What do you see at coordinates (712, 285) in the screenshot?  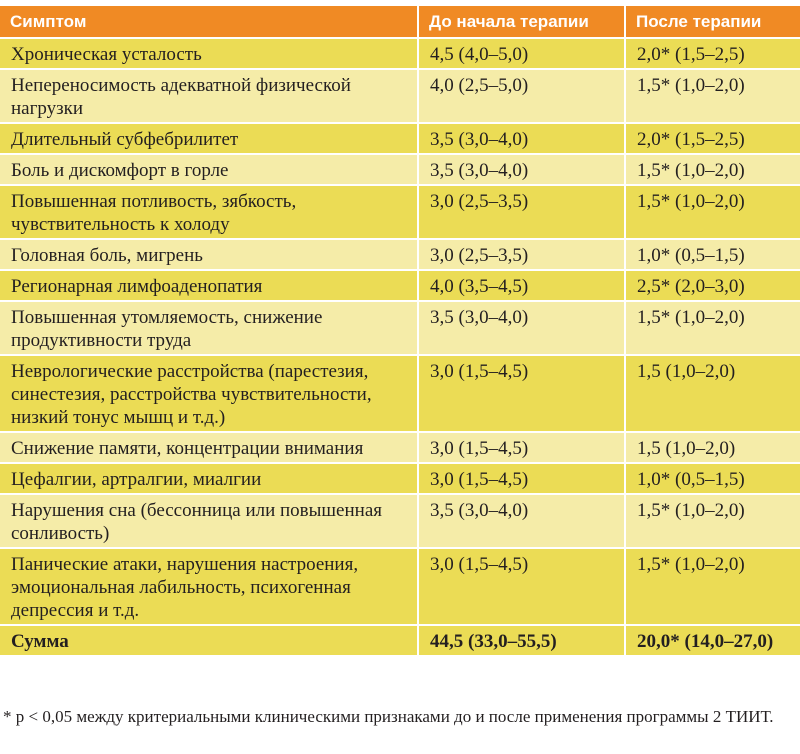 I see `after-cell: 2,5* (2,0–3,0)` at bounding box center [712, 285].